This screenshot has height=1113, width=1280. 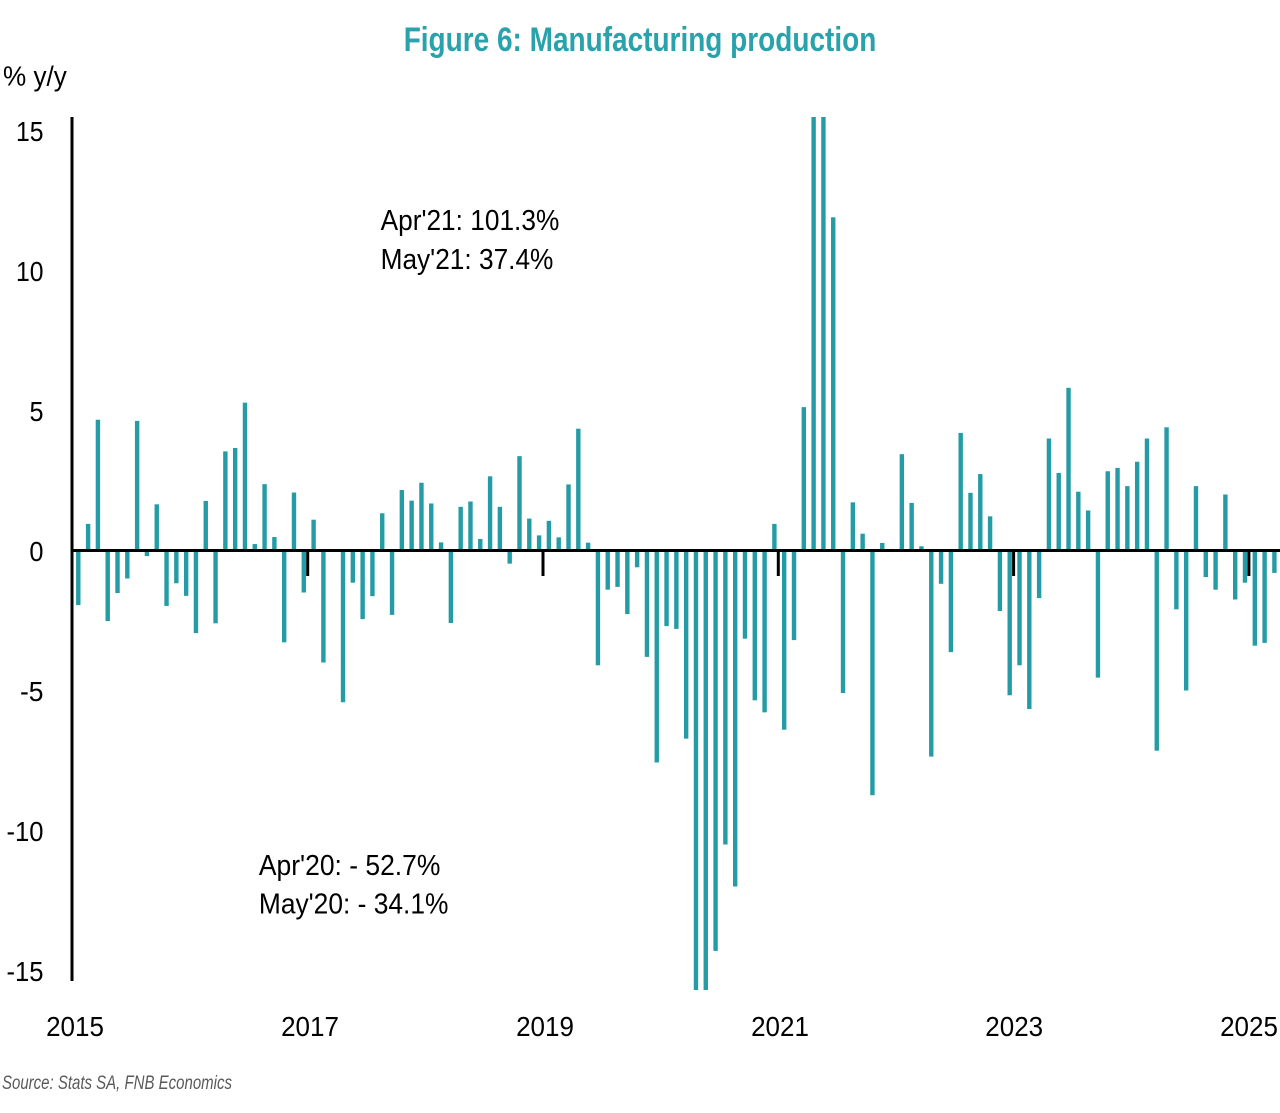 What do you see at coordinates (32, 691) in the screenshot?
I see `svg-text: -5` at bounding box center [32, 691].